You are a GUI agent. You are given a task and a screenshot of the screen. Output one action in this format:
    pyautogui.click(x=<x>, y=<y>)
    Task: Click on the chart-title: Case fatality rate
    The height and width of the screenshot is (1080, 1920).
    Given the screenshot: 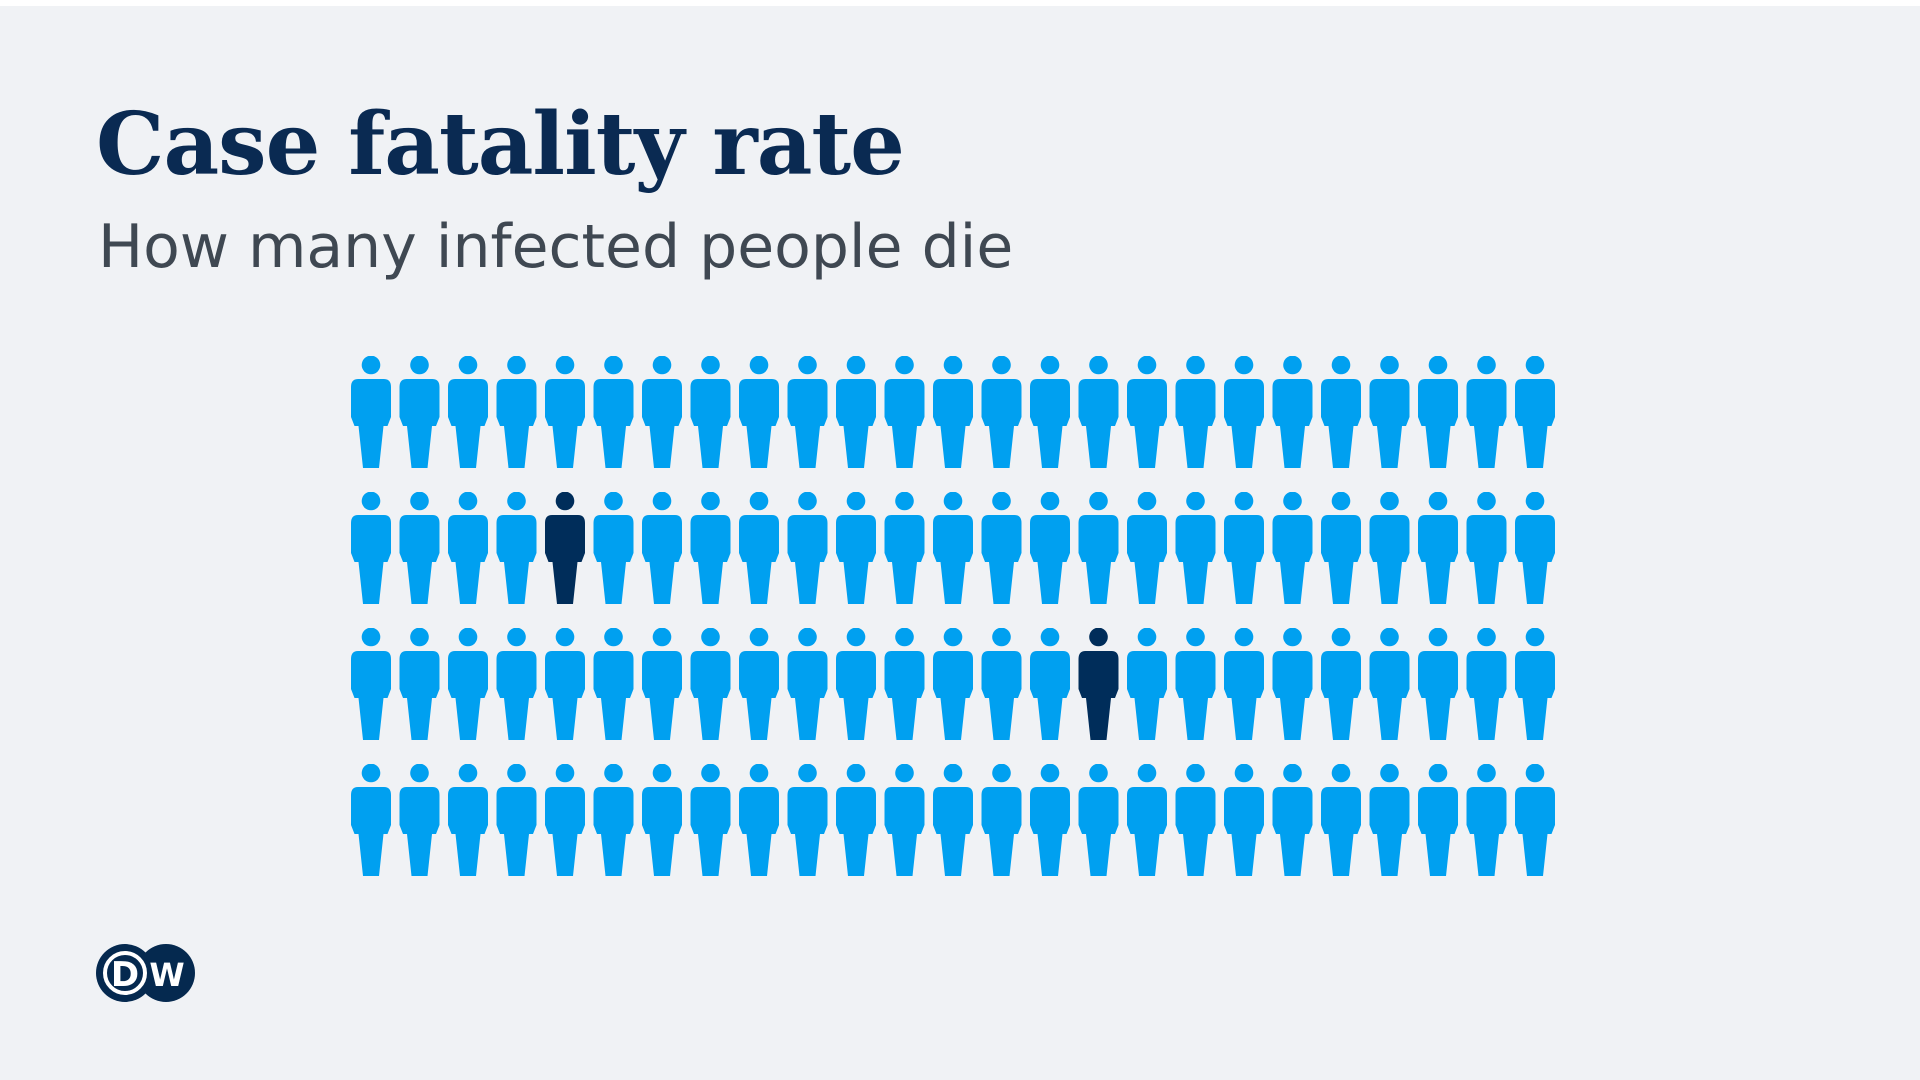 What is the action you would take?
    pyautogui.click(x=500, y=144)
    